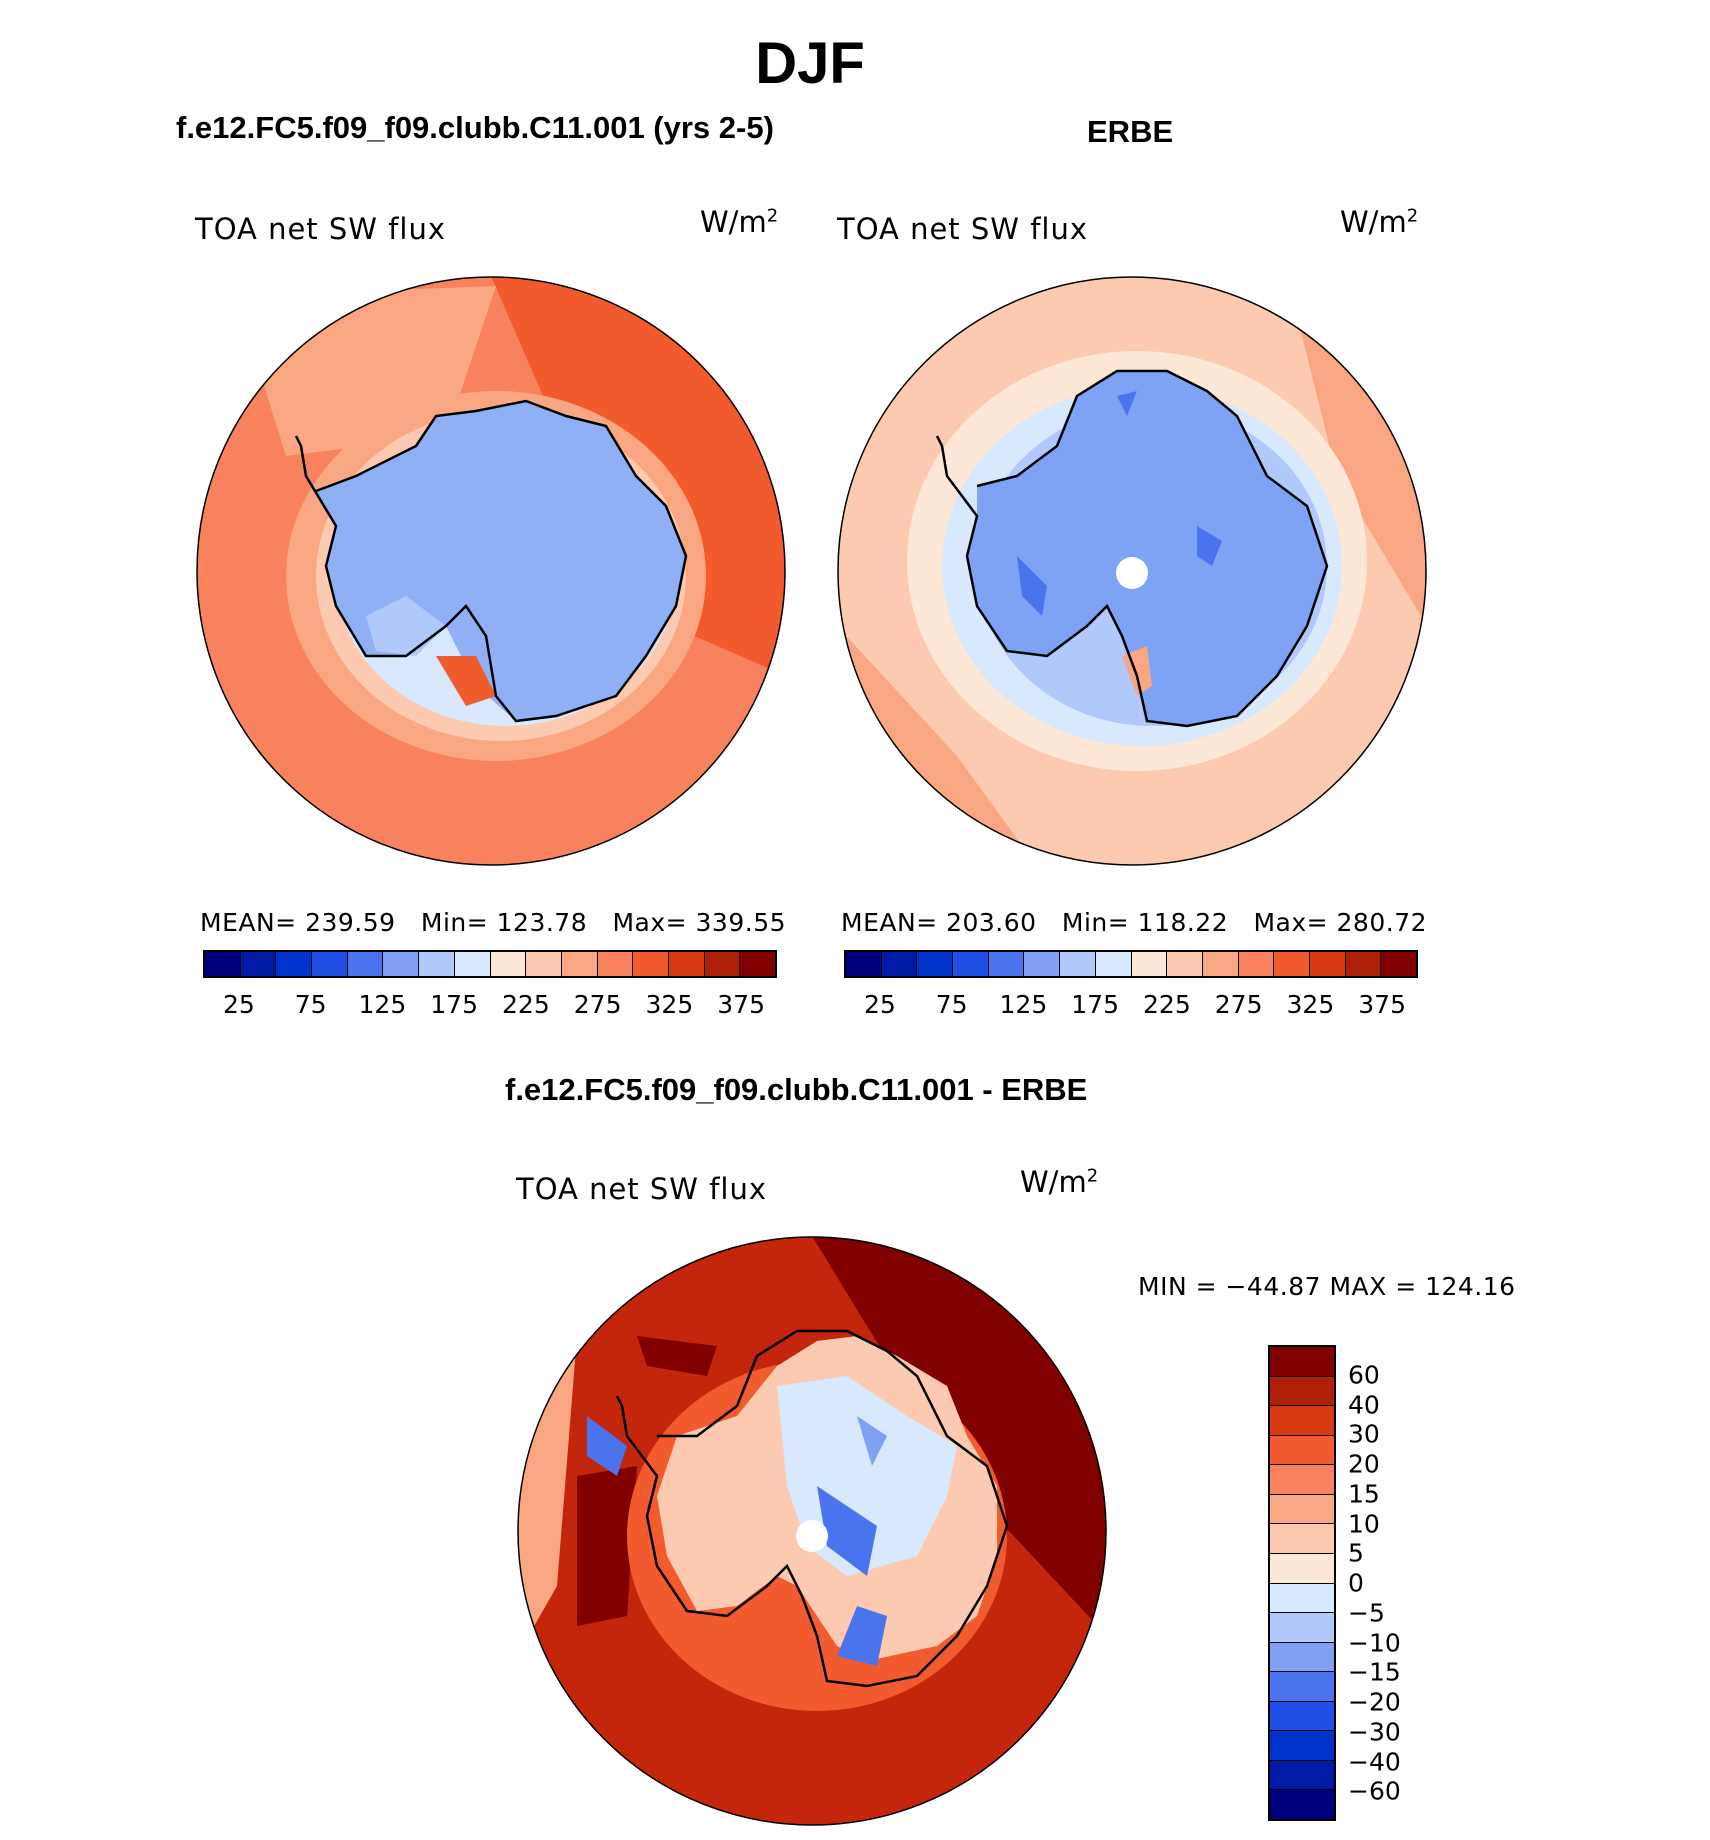 The image size is (1710, 1840). Describe the element at coordinates (1364, 1523) in the screenshot. I see `colorbar-tick-label: 10` at that location.